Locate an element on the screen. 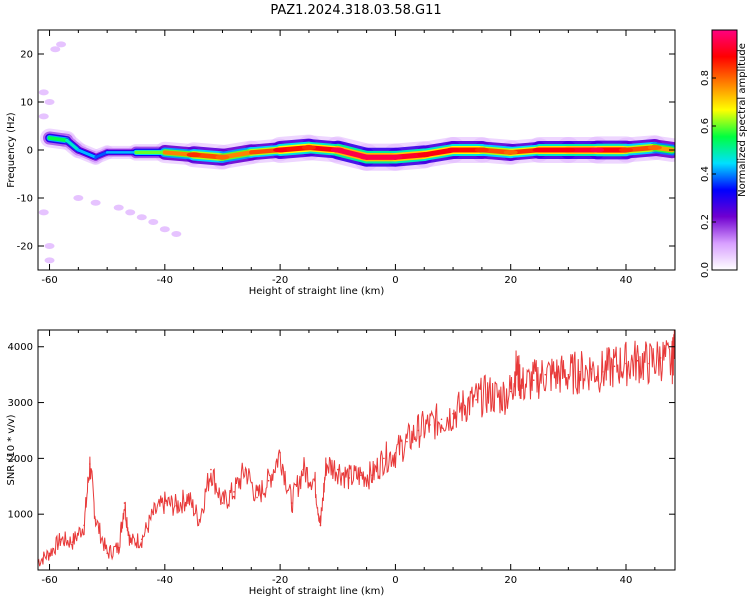 This screenshot has width=750, height=600. y-tick-label: 3000 is located at coordinates (20, 403).